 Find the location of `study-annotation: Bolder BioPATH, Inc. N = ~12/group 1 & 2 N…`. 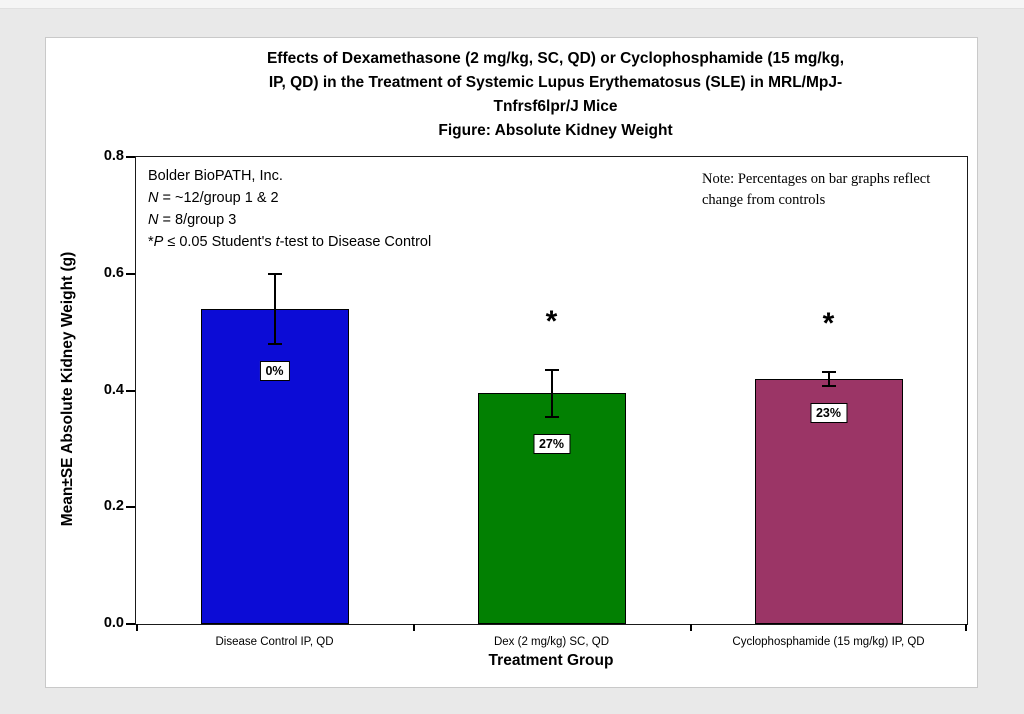

study-annotation: Bolder BioPATH, Inc. N = ~12/group 1 & 2 N… is located at coordinates (289, 209).